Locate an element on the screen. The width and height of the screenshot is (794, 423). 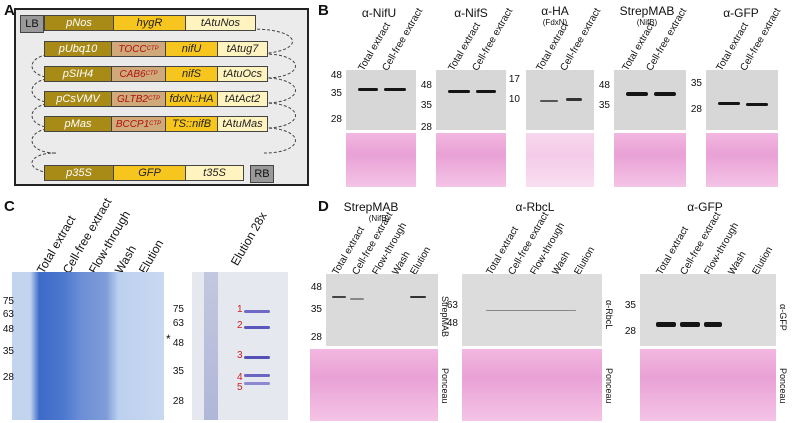
panel-label-a: A is located at coordinates (9, 10).